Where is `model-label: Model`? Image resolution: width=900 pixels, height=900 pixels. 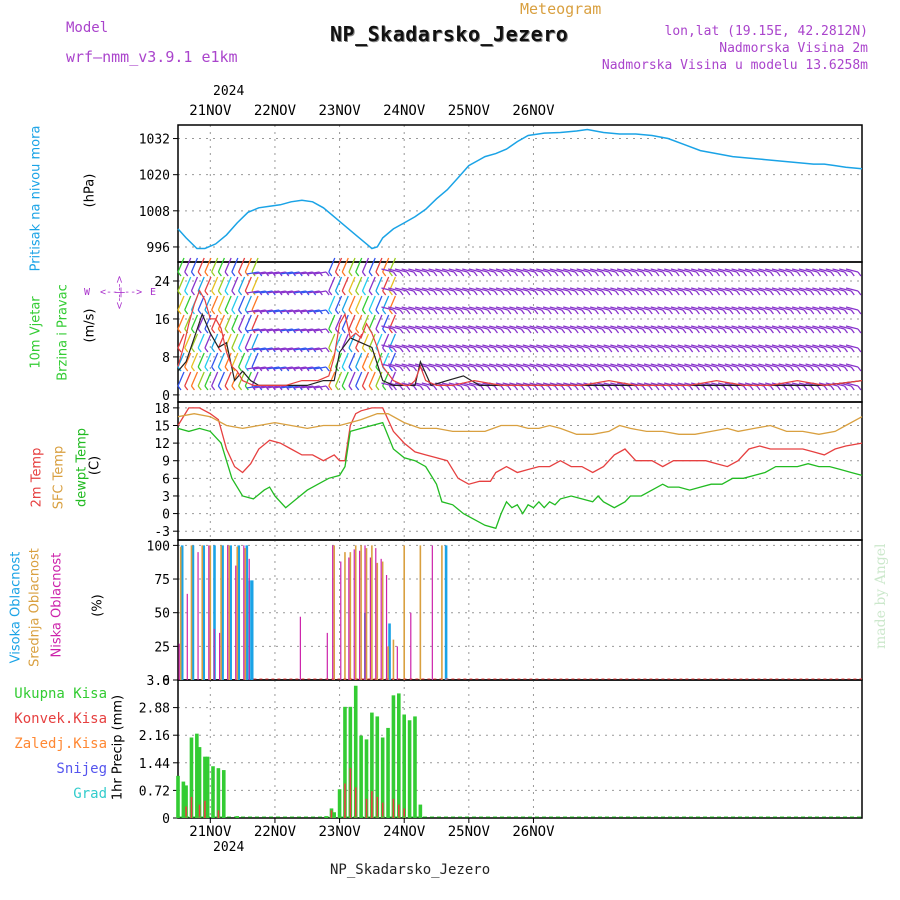
model-label: Model is located at coordinates (87, 28).